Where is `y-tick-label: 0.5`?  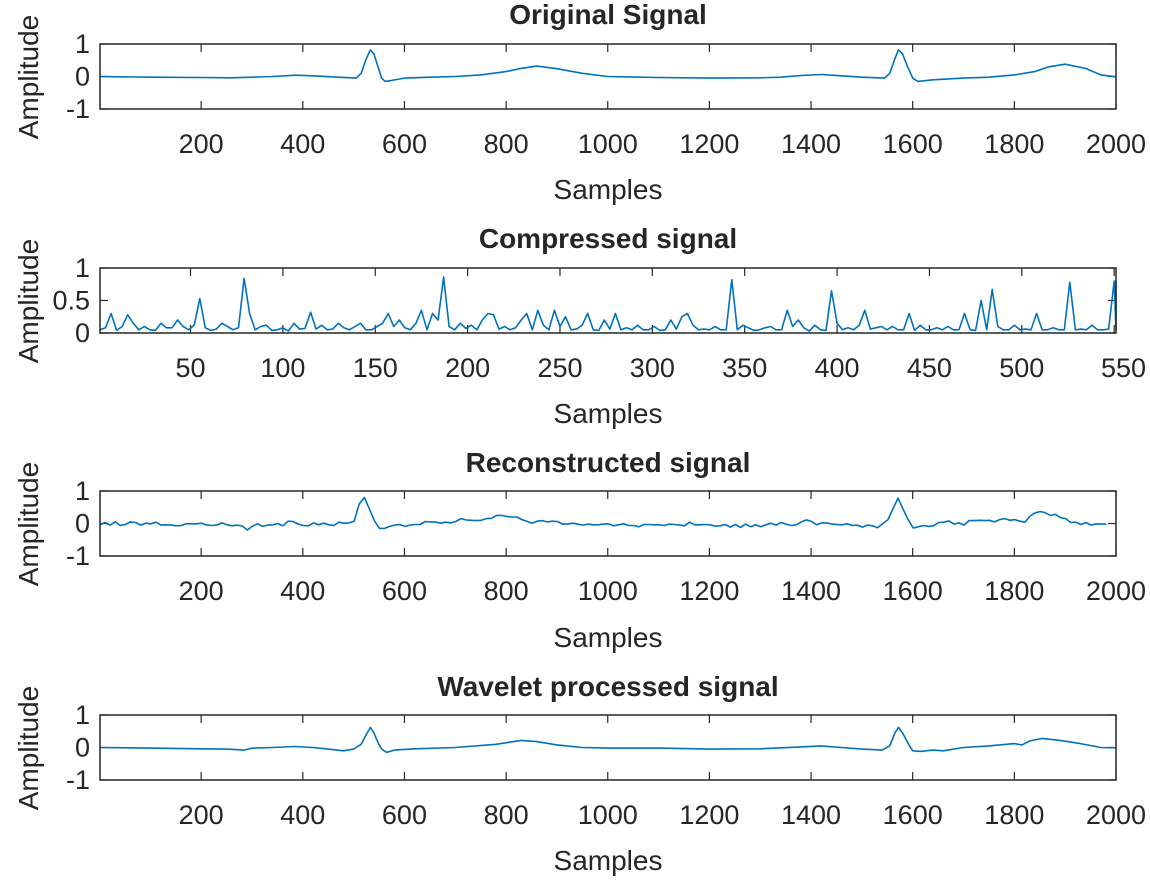 y-tick-label: 0.5 is located at coordinates (71, 301).